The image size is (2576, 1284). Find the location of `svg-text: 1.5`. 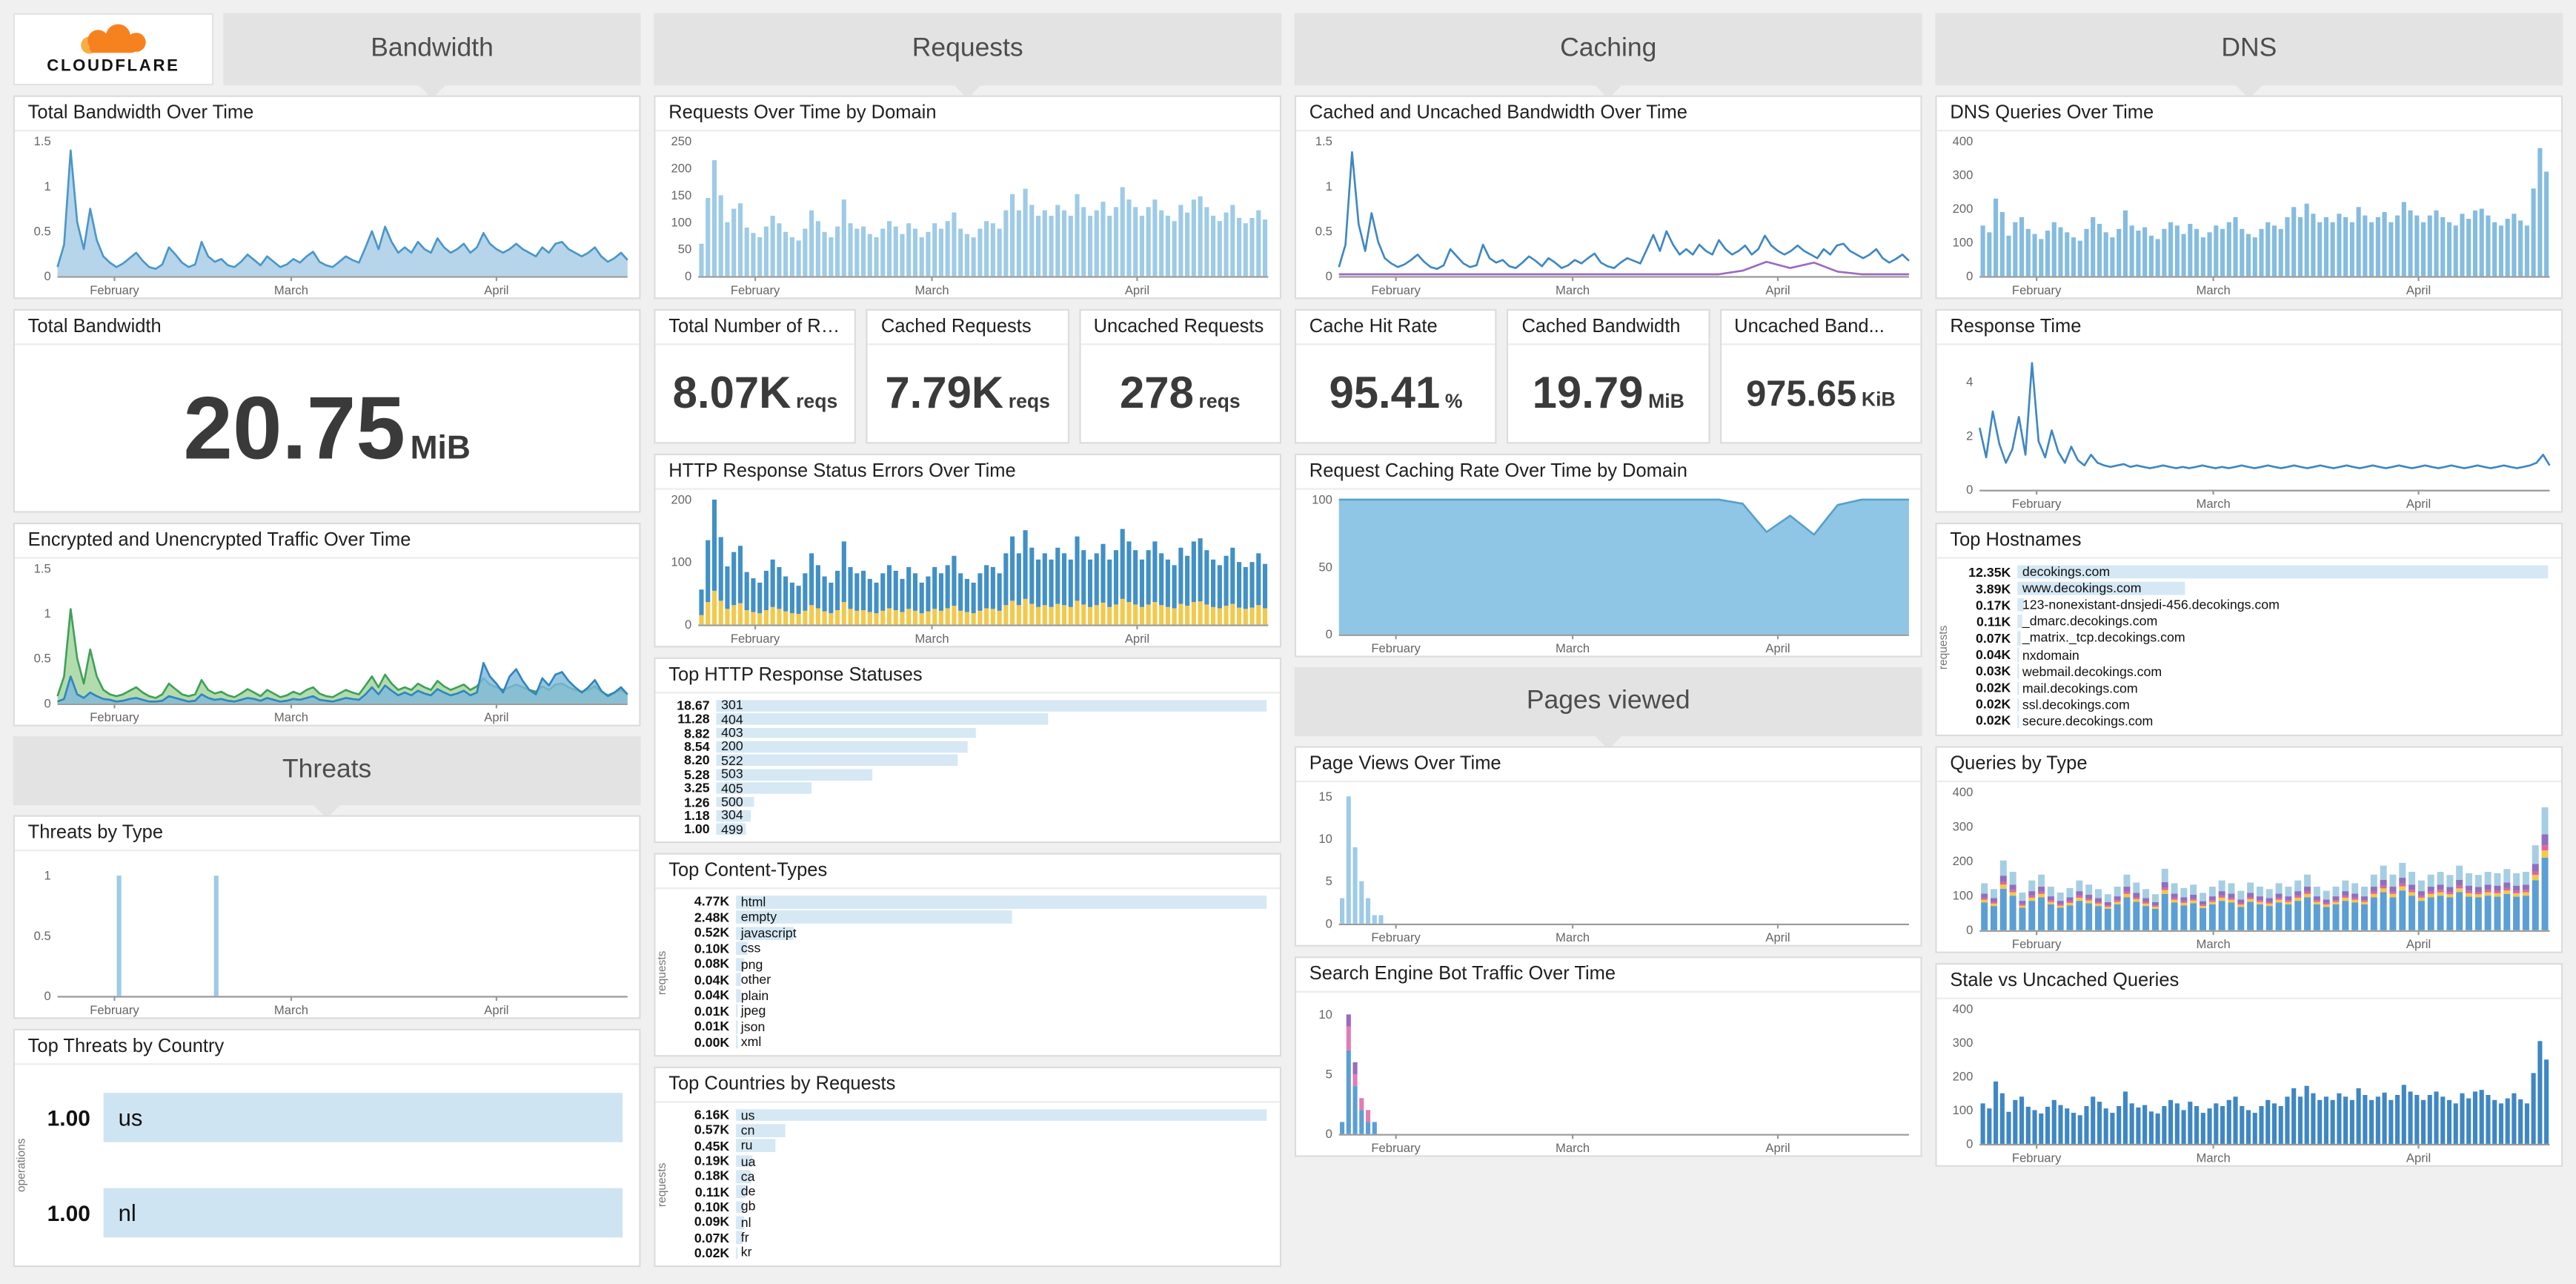

svg-text: 1.5 is located at coordinates (1323, 141).